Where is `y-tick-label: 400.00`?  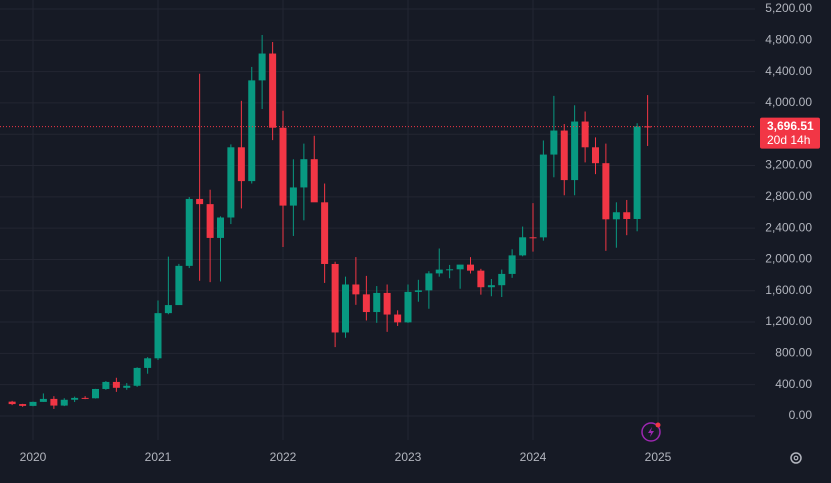
y-tick-label: 400.00 is located at coordinates (793, 384).